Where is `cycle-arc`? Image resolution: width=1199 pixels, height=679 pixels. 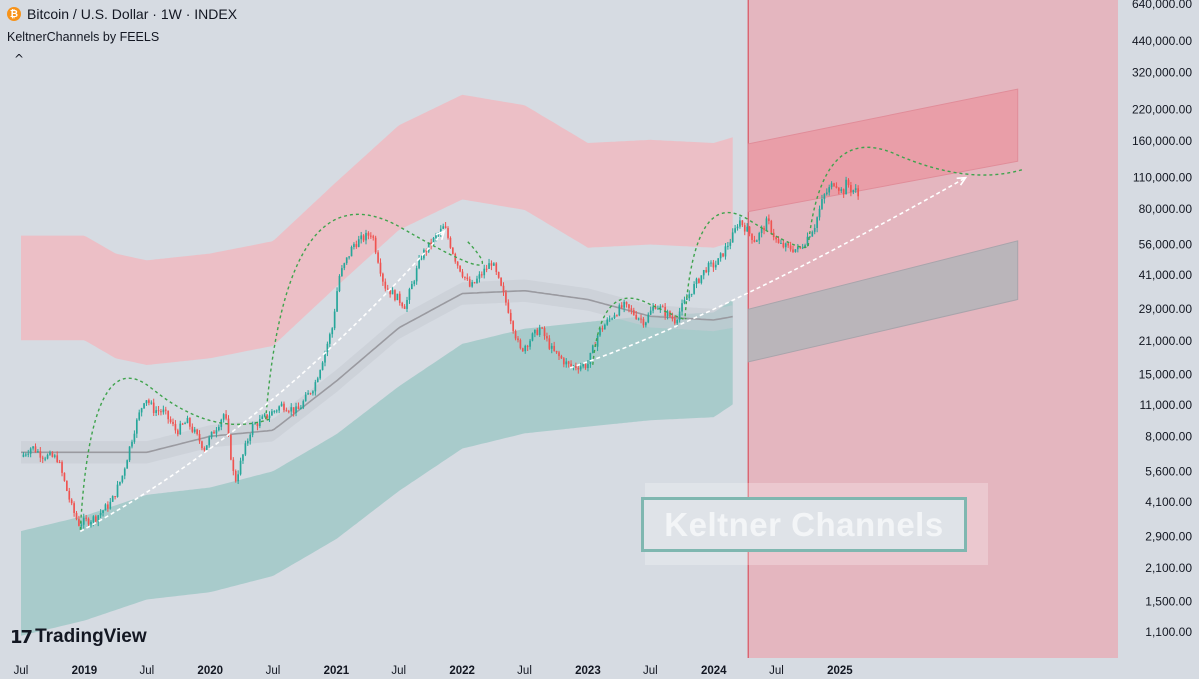 cycle-arc is located at coordinates (174, 453).